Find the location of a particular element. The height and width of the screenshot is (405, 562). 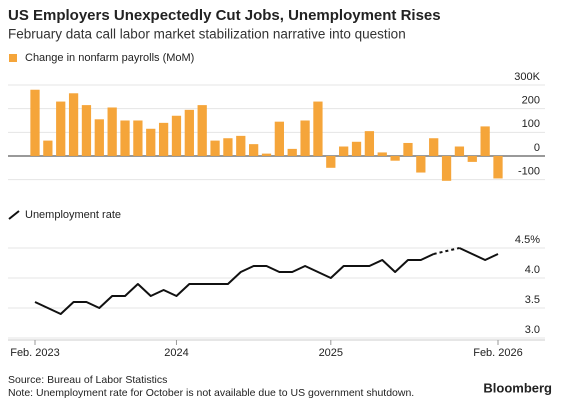

y-tick-label: 0 is located at coordinates (537, 148).